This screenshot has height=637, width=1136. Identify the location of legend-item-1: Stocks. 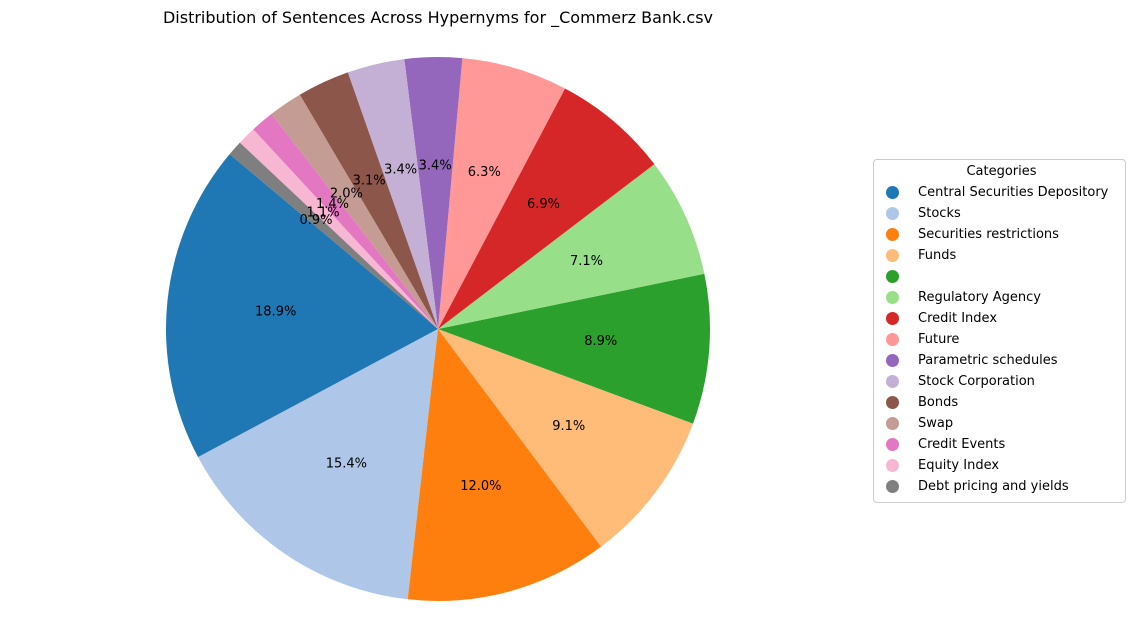
(1001, 213).